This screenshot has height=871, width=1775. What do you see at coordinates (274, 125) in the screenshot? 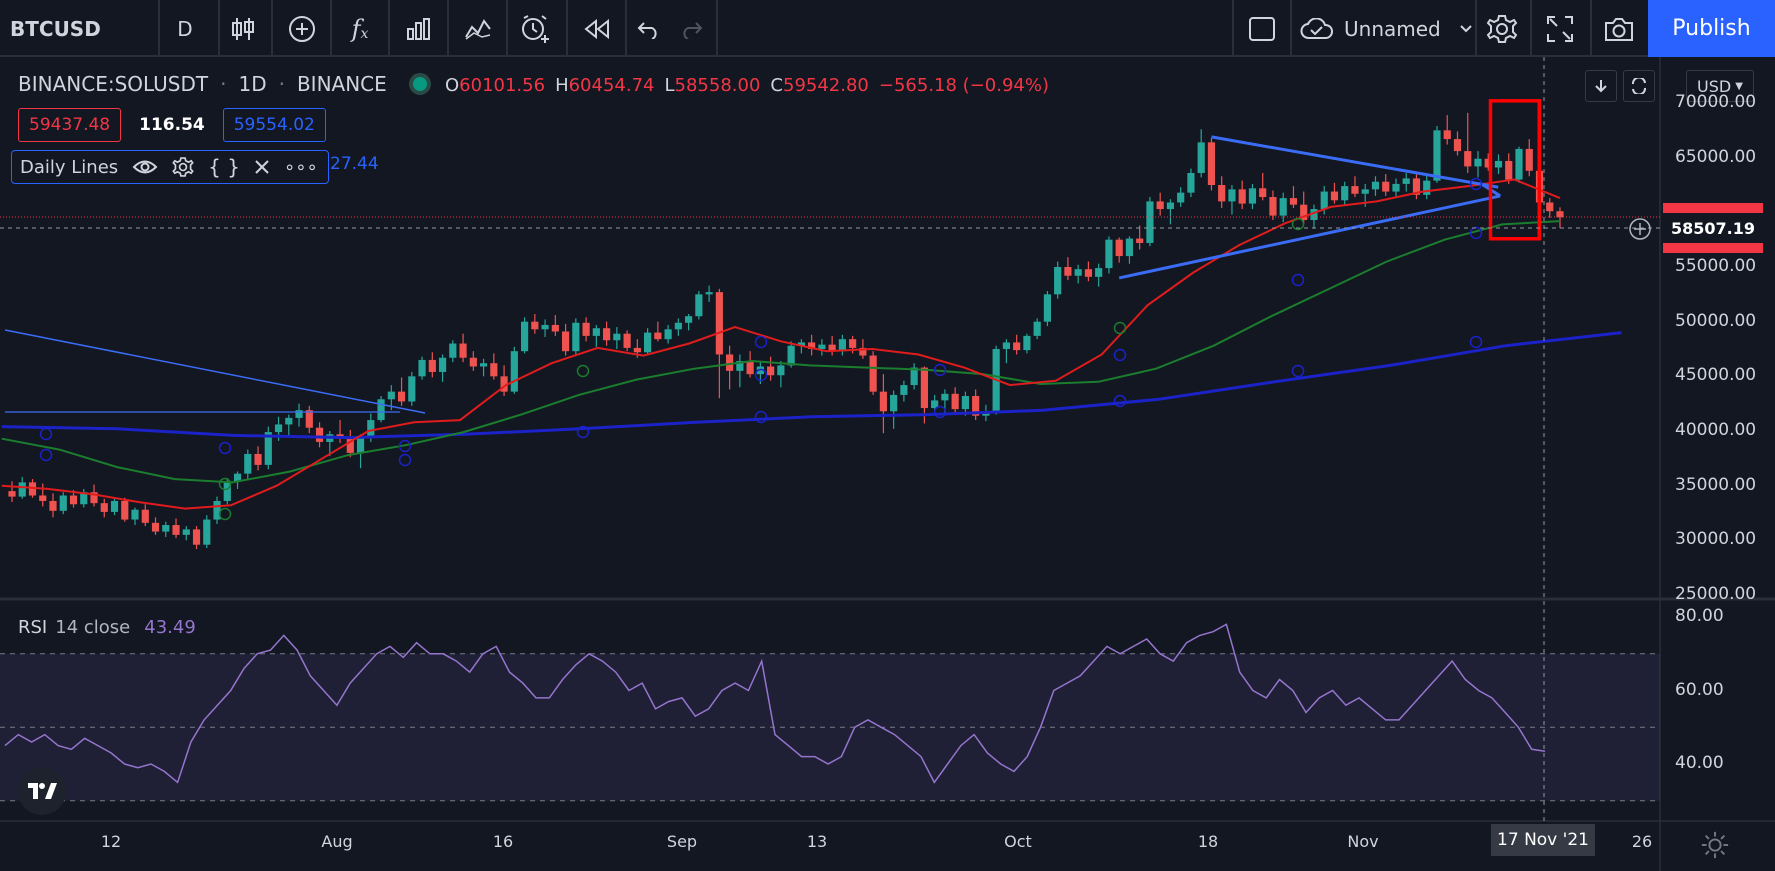
I see `buy-button: 59554.02` at bounding box center [274, 125].